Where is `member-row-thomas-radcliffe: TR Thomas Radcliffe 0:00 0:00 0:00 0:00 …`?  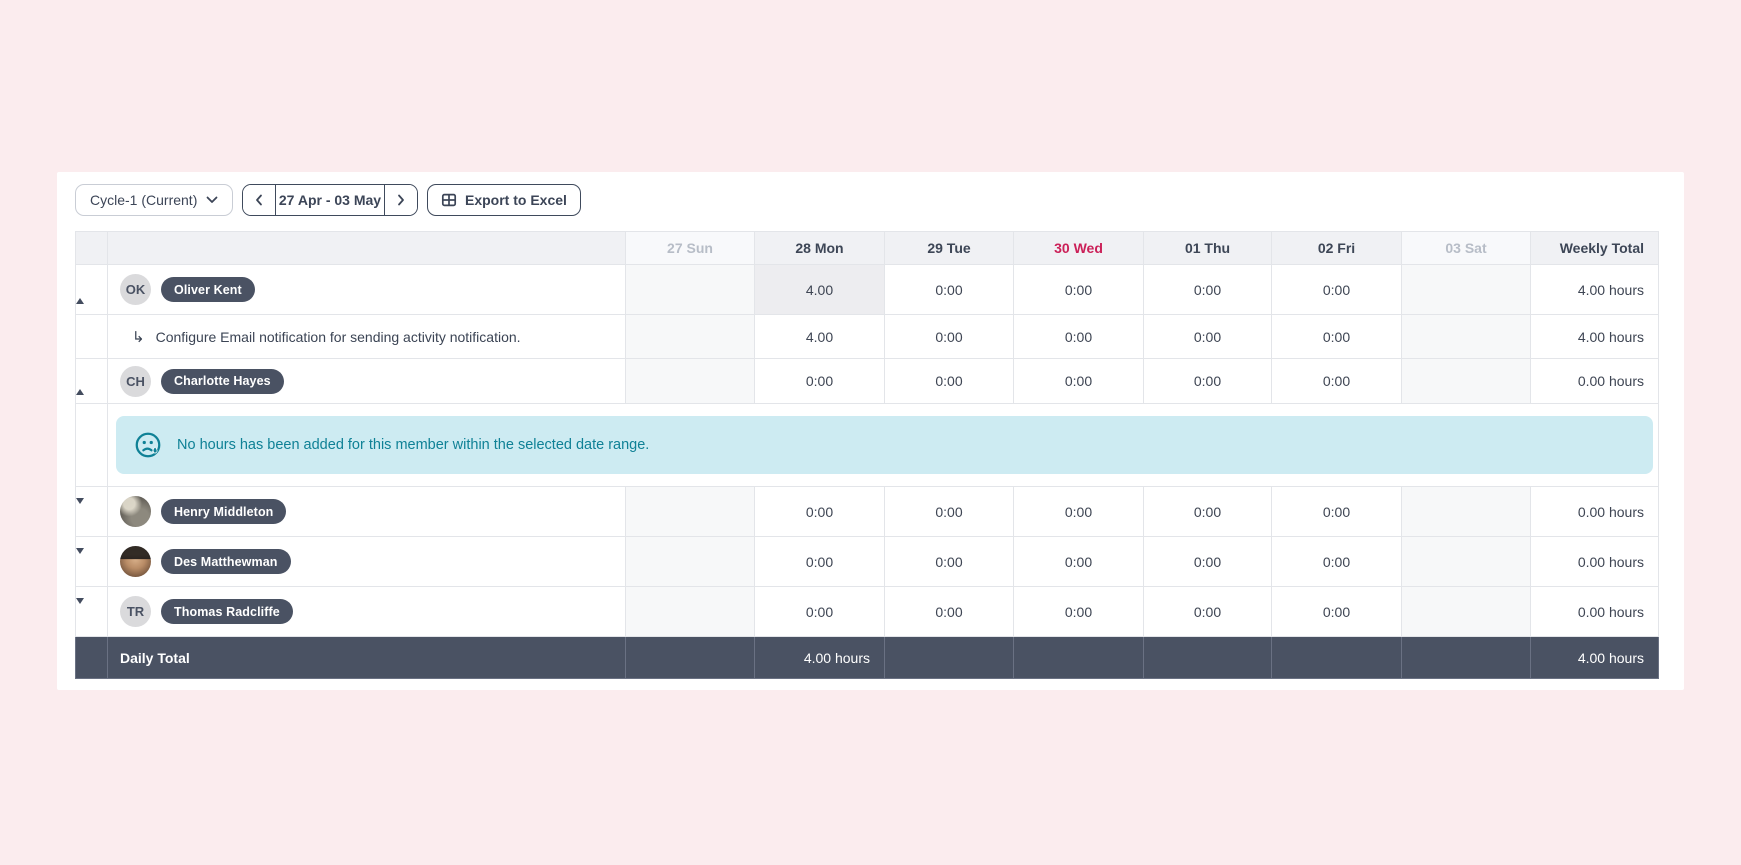
member-row-thomas-radcliffe: TR Thomas Radcliffe 0:00 0:00 0:00 0:00 … is located at coordinates (867, 611).